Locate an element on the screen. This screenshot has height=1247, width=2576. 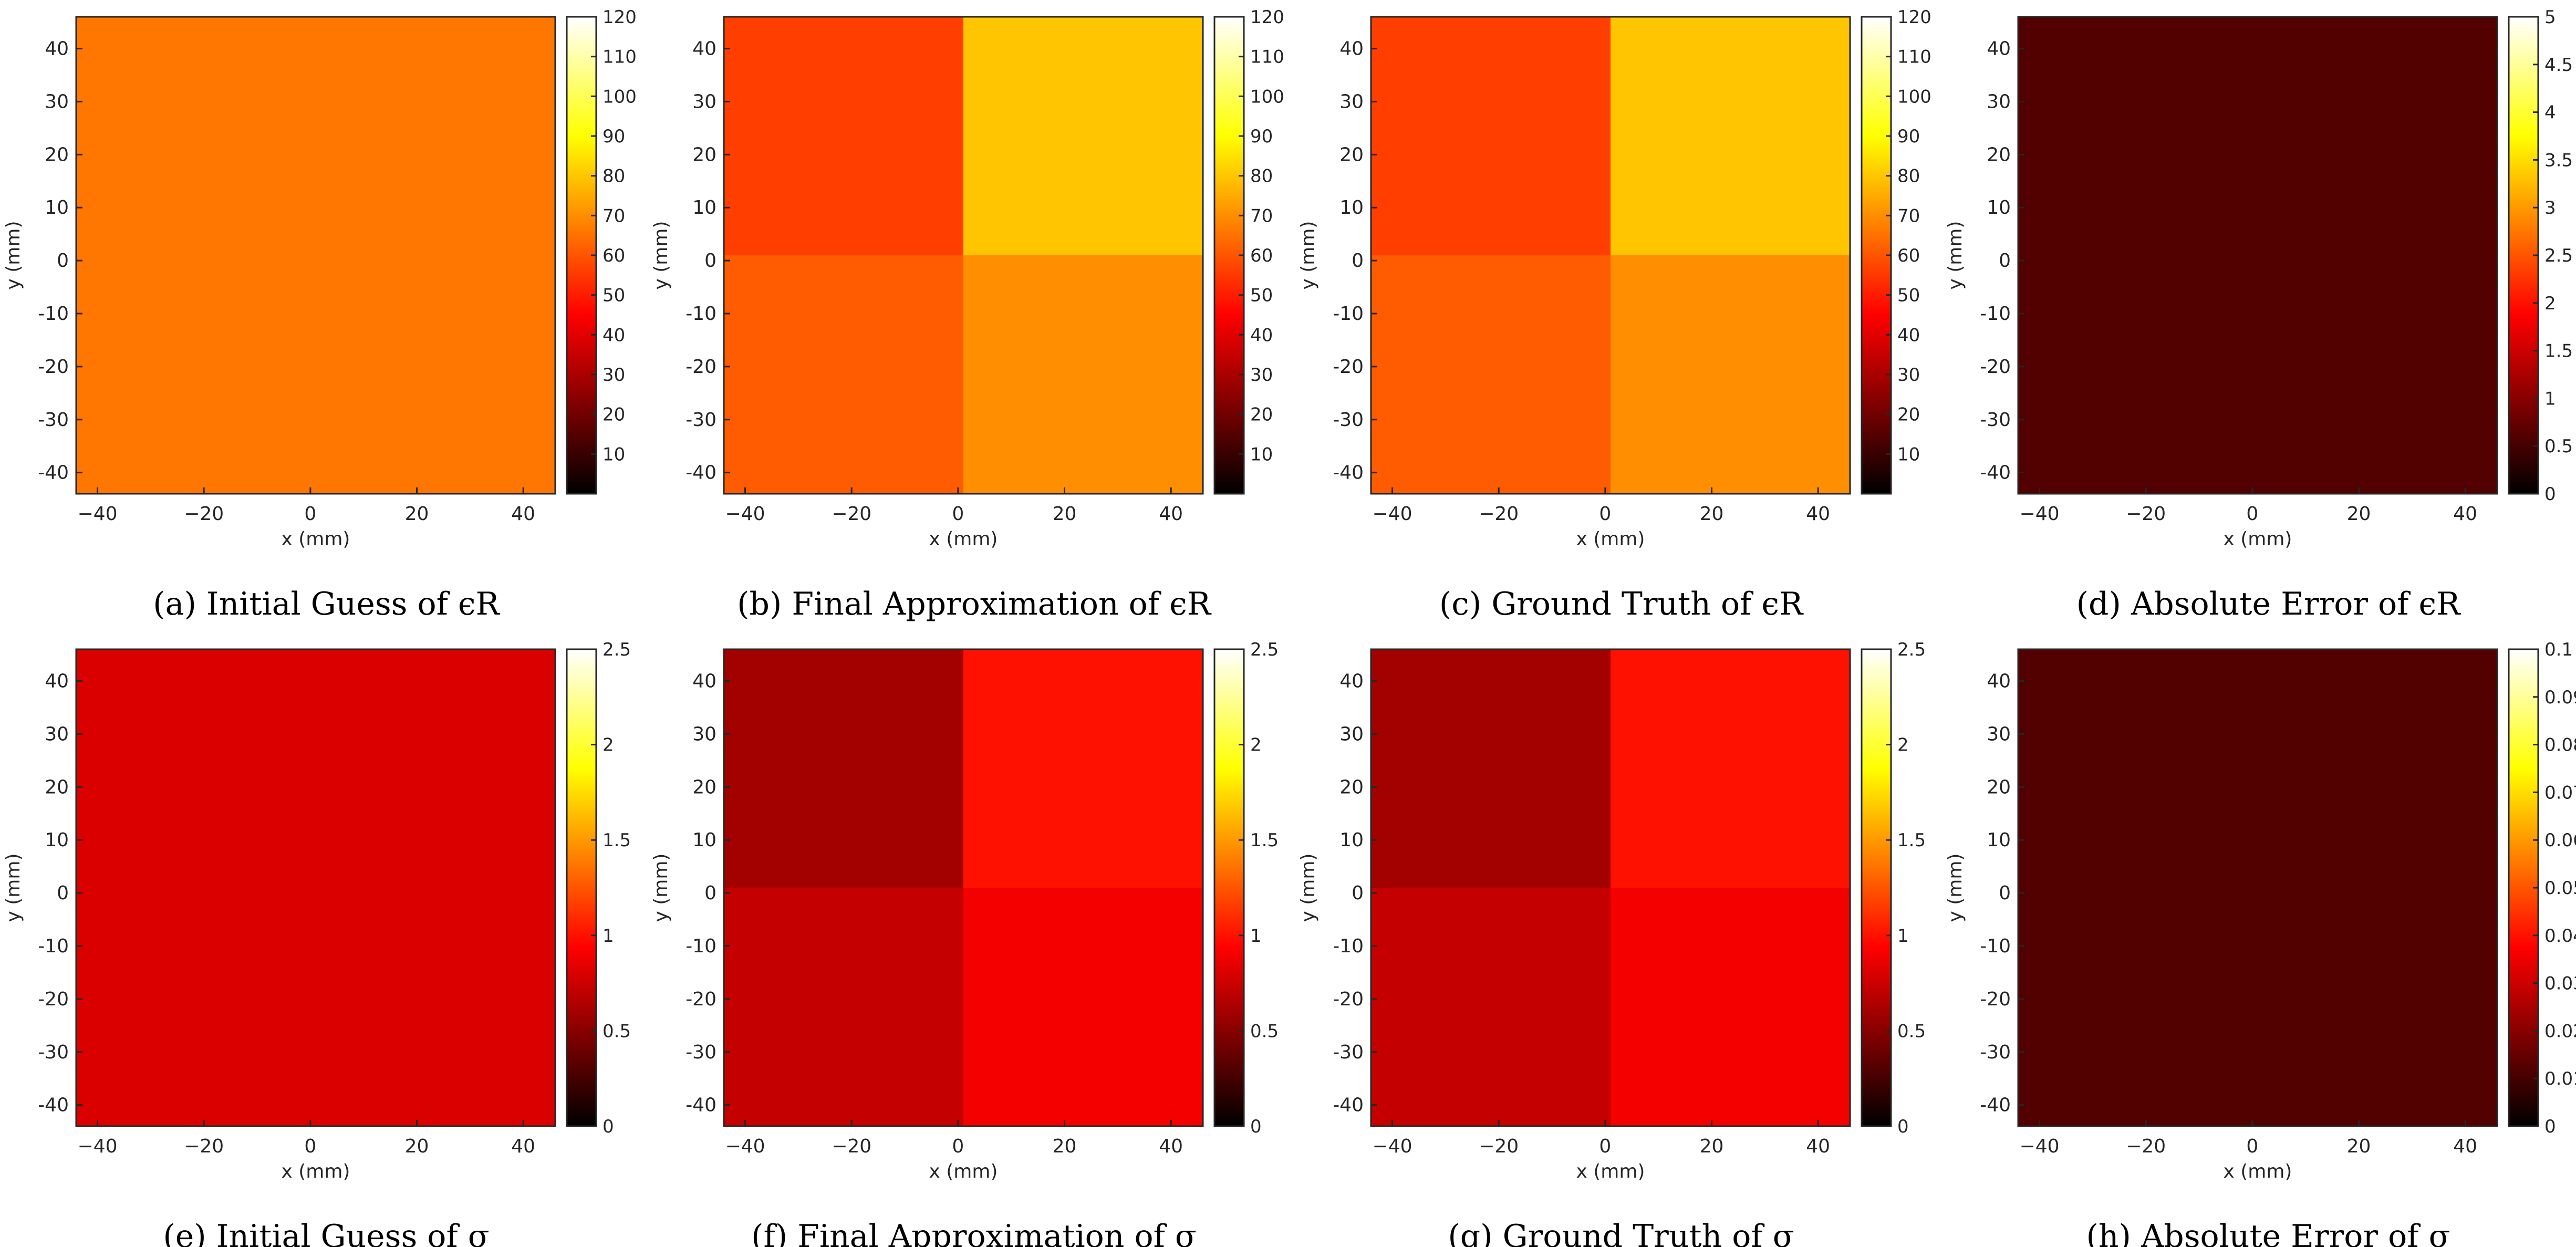
colorbar-tick-label: 0.09 is located at coordinates (2560, 697).